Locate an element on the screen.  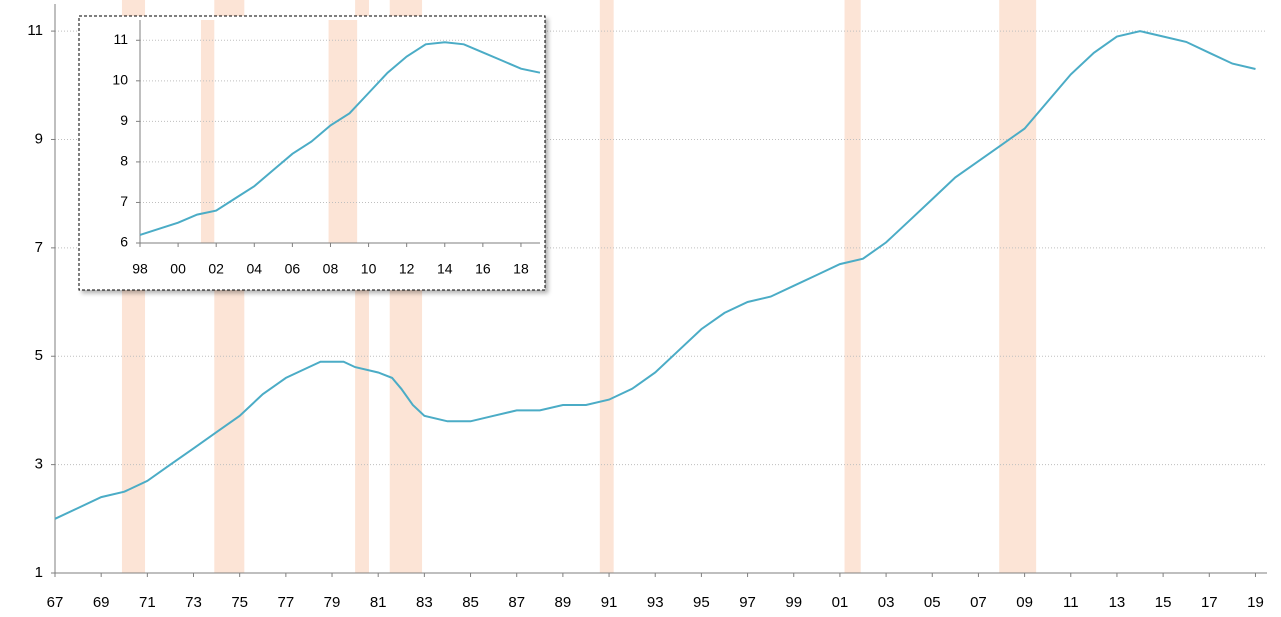
x-tick-label: 97 is located at coordinates (747, 602).